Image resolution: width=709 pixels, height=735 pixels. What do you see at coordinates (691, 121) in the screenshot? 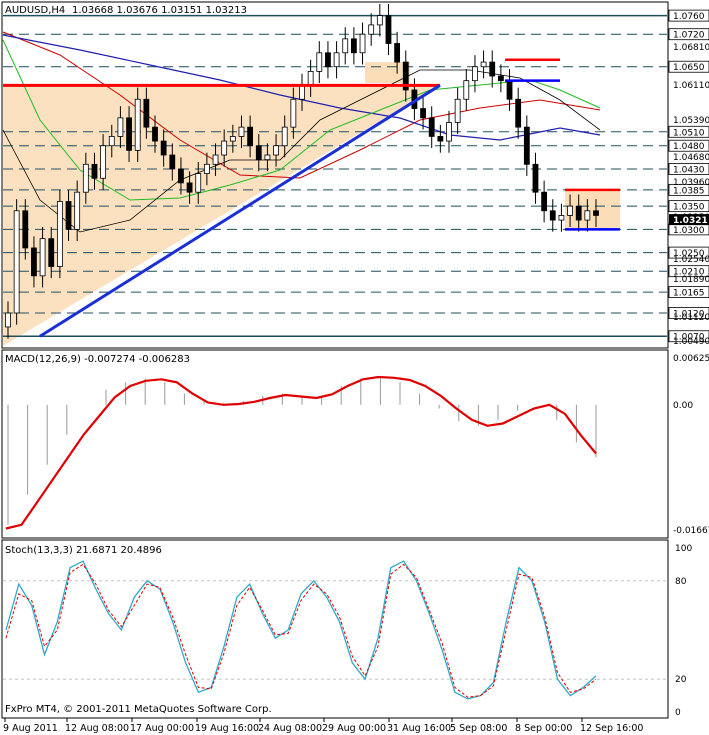
I see `price-tick-2: 1.05390` at bounding box center [691, 121].